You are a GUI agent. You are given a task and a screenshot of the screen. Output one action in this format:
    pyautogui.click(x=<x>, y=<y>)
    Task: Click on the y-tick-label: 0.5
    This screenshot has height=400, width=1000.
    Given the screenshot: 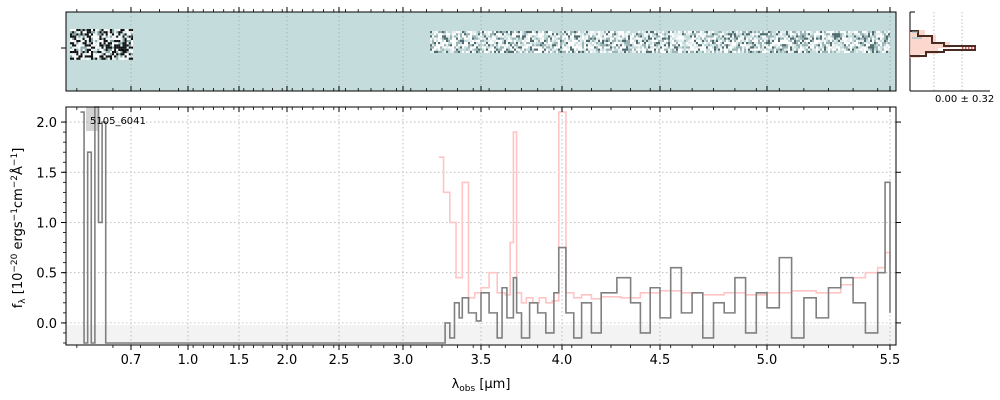 What is the action you would take?
    pyautogui.click(x=46, y=274)
    